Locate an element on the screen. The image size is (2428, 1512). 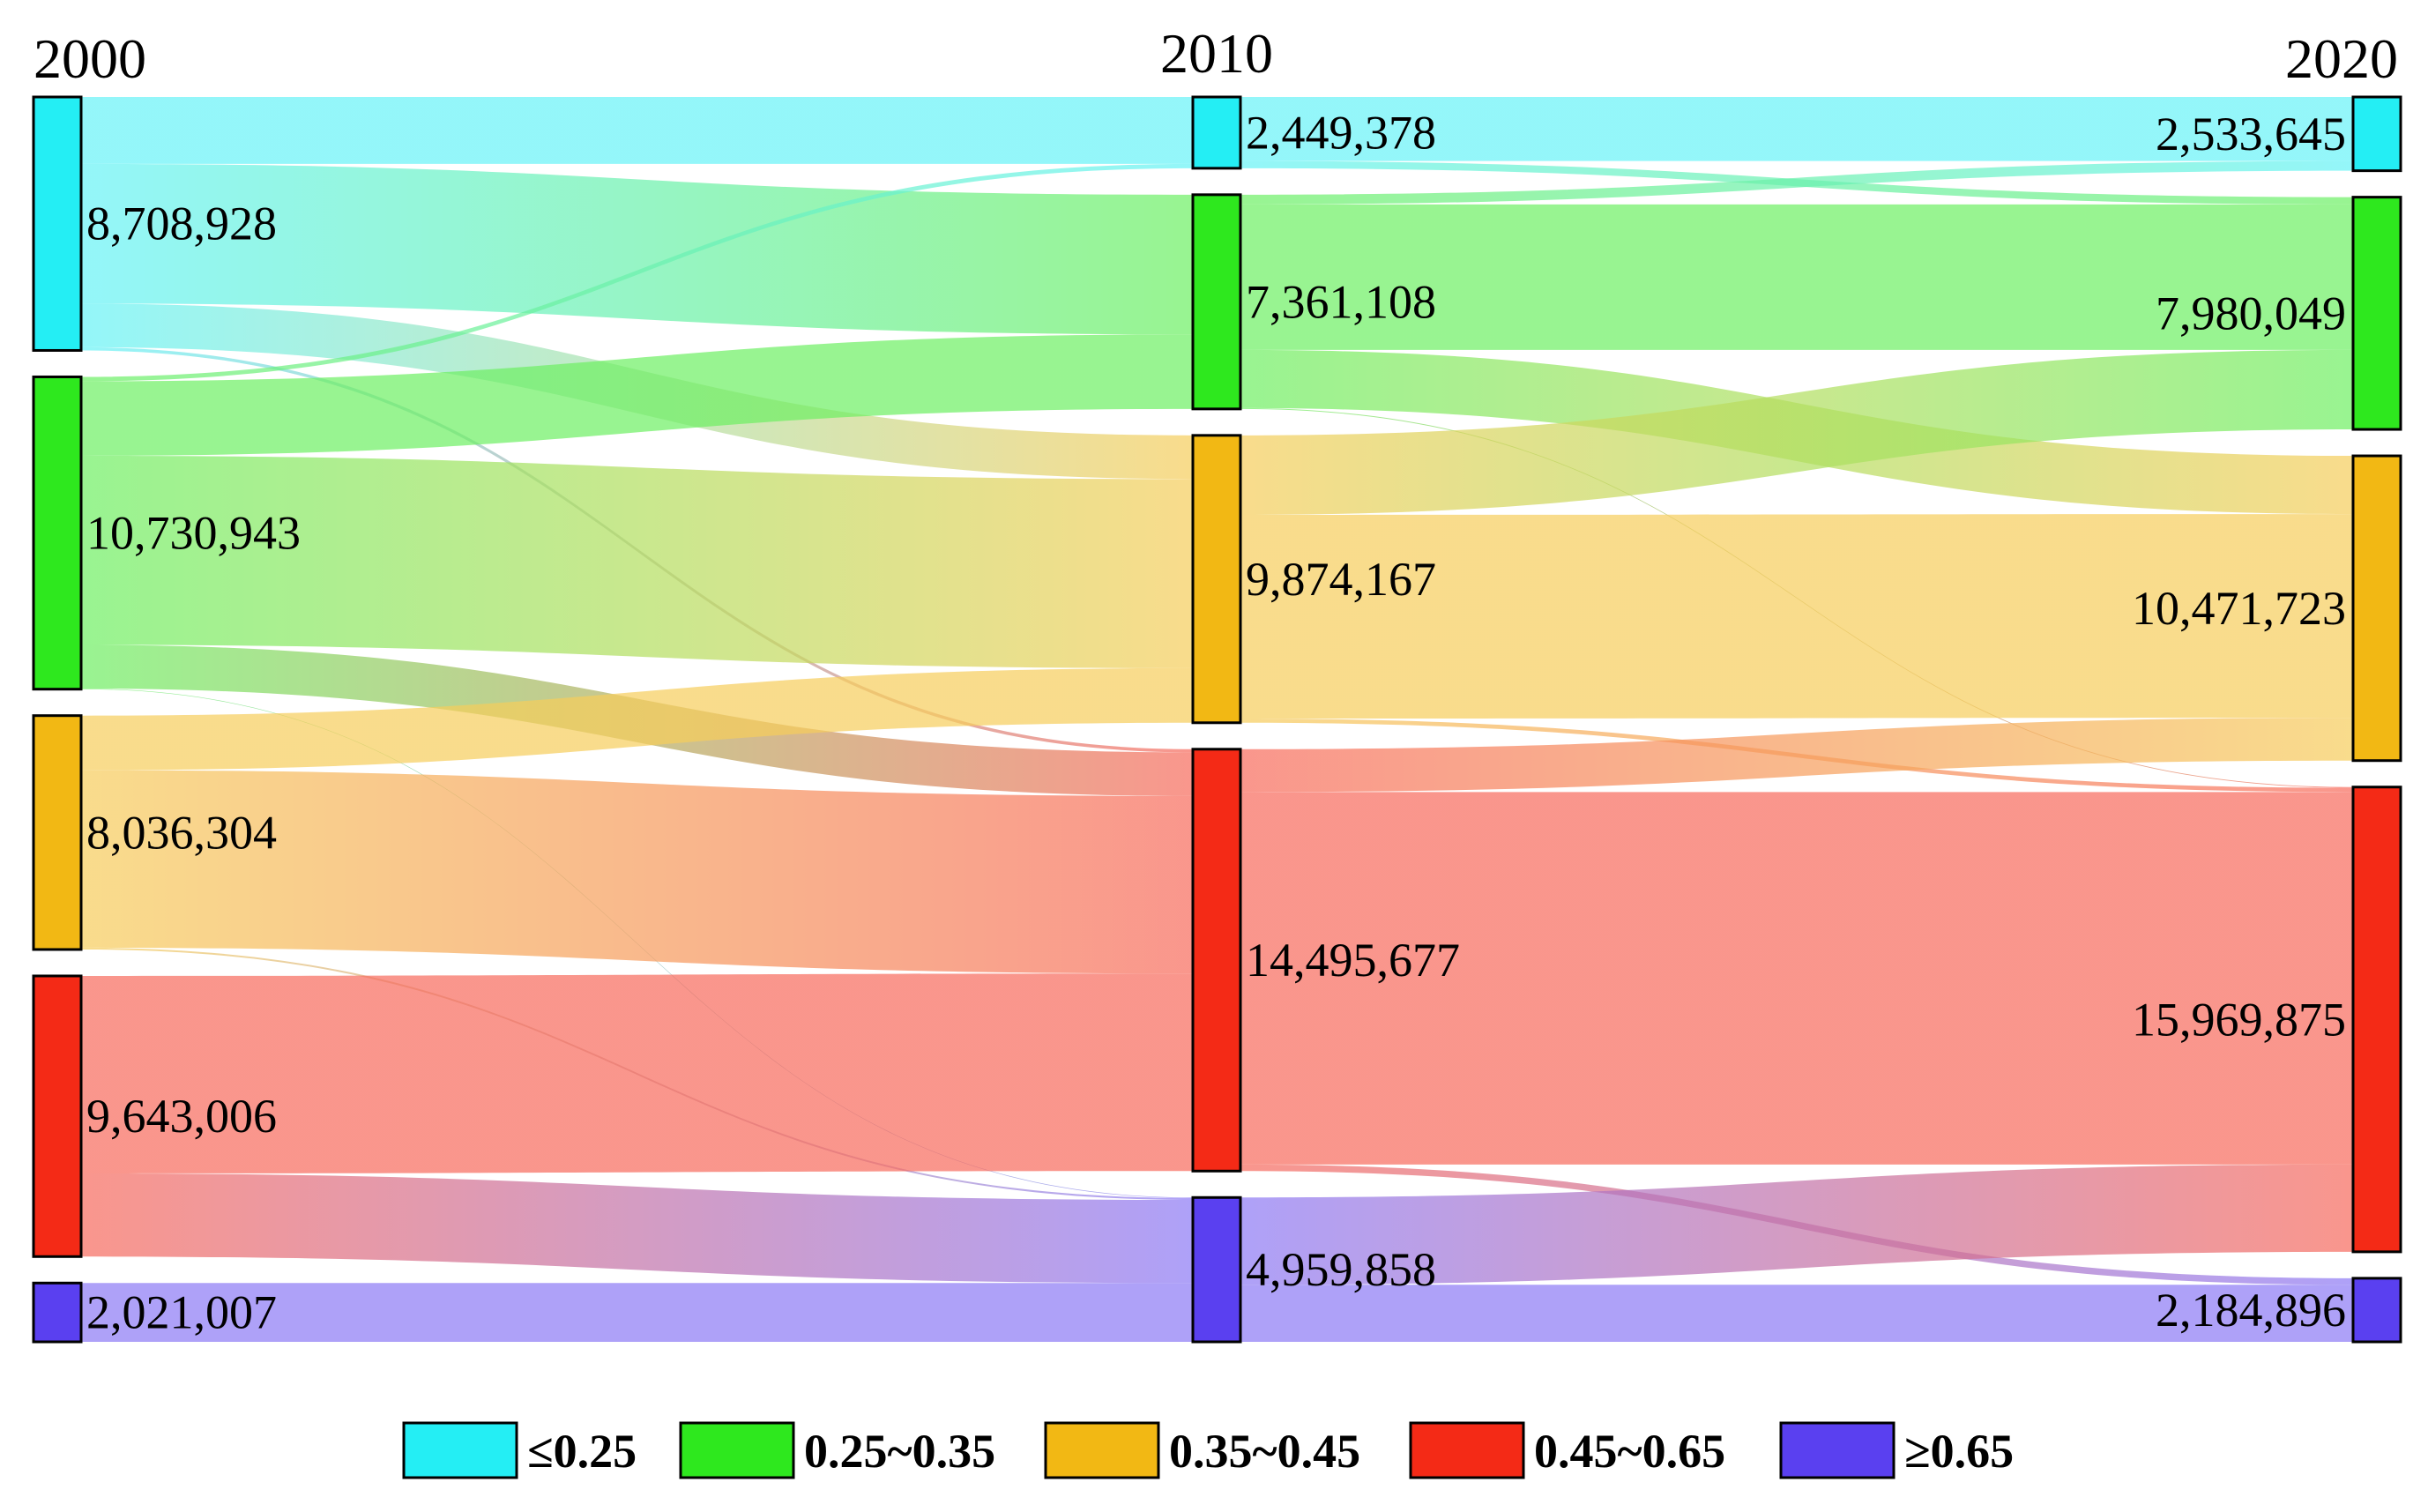
legend: ≤0.25 0.25~0.35 0.35~0.45 0.45~0.65 ≥0.65 is located at coordinates (1208, 1450).